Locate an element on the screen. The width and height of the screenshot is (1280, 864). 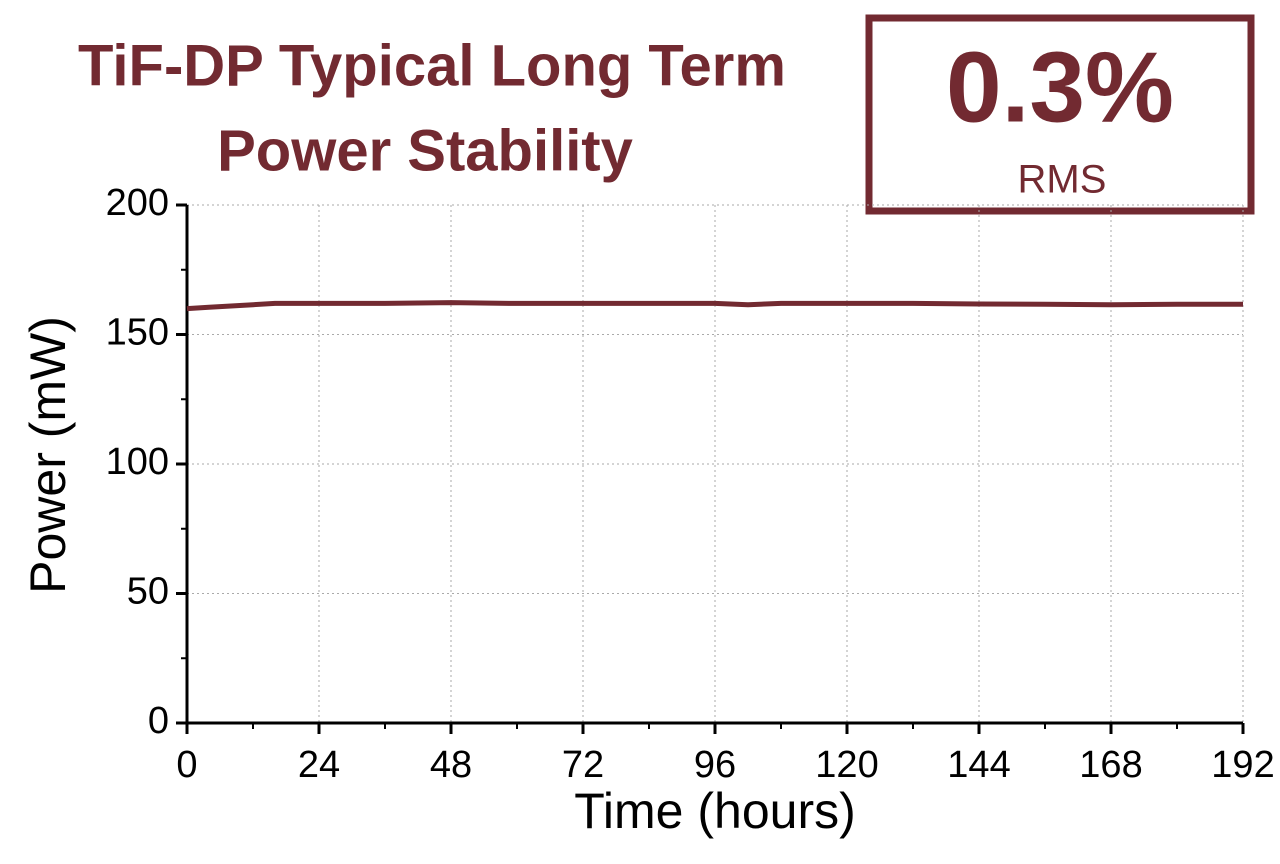
y-tick-label: 0 is located at coordinates (158, 721).